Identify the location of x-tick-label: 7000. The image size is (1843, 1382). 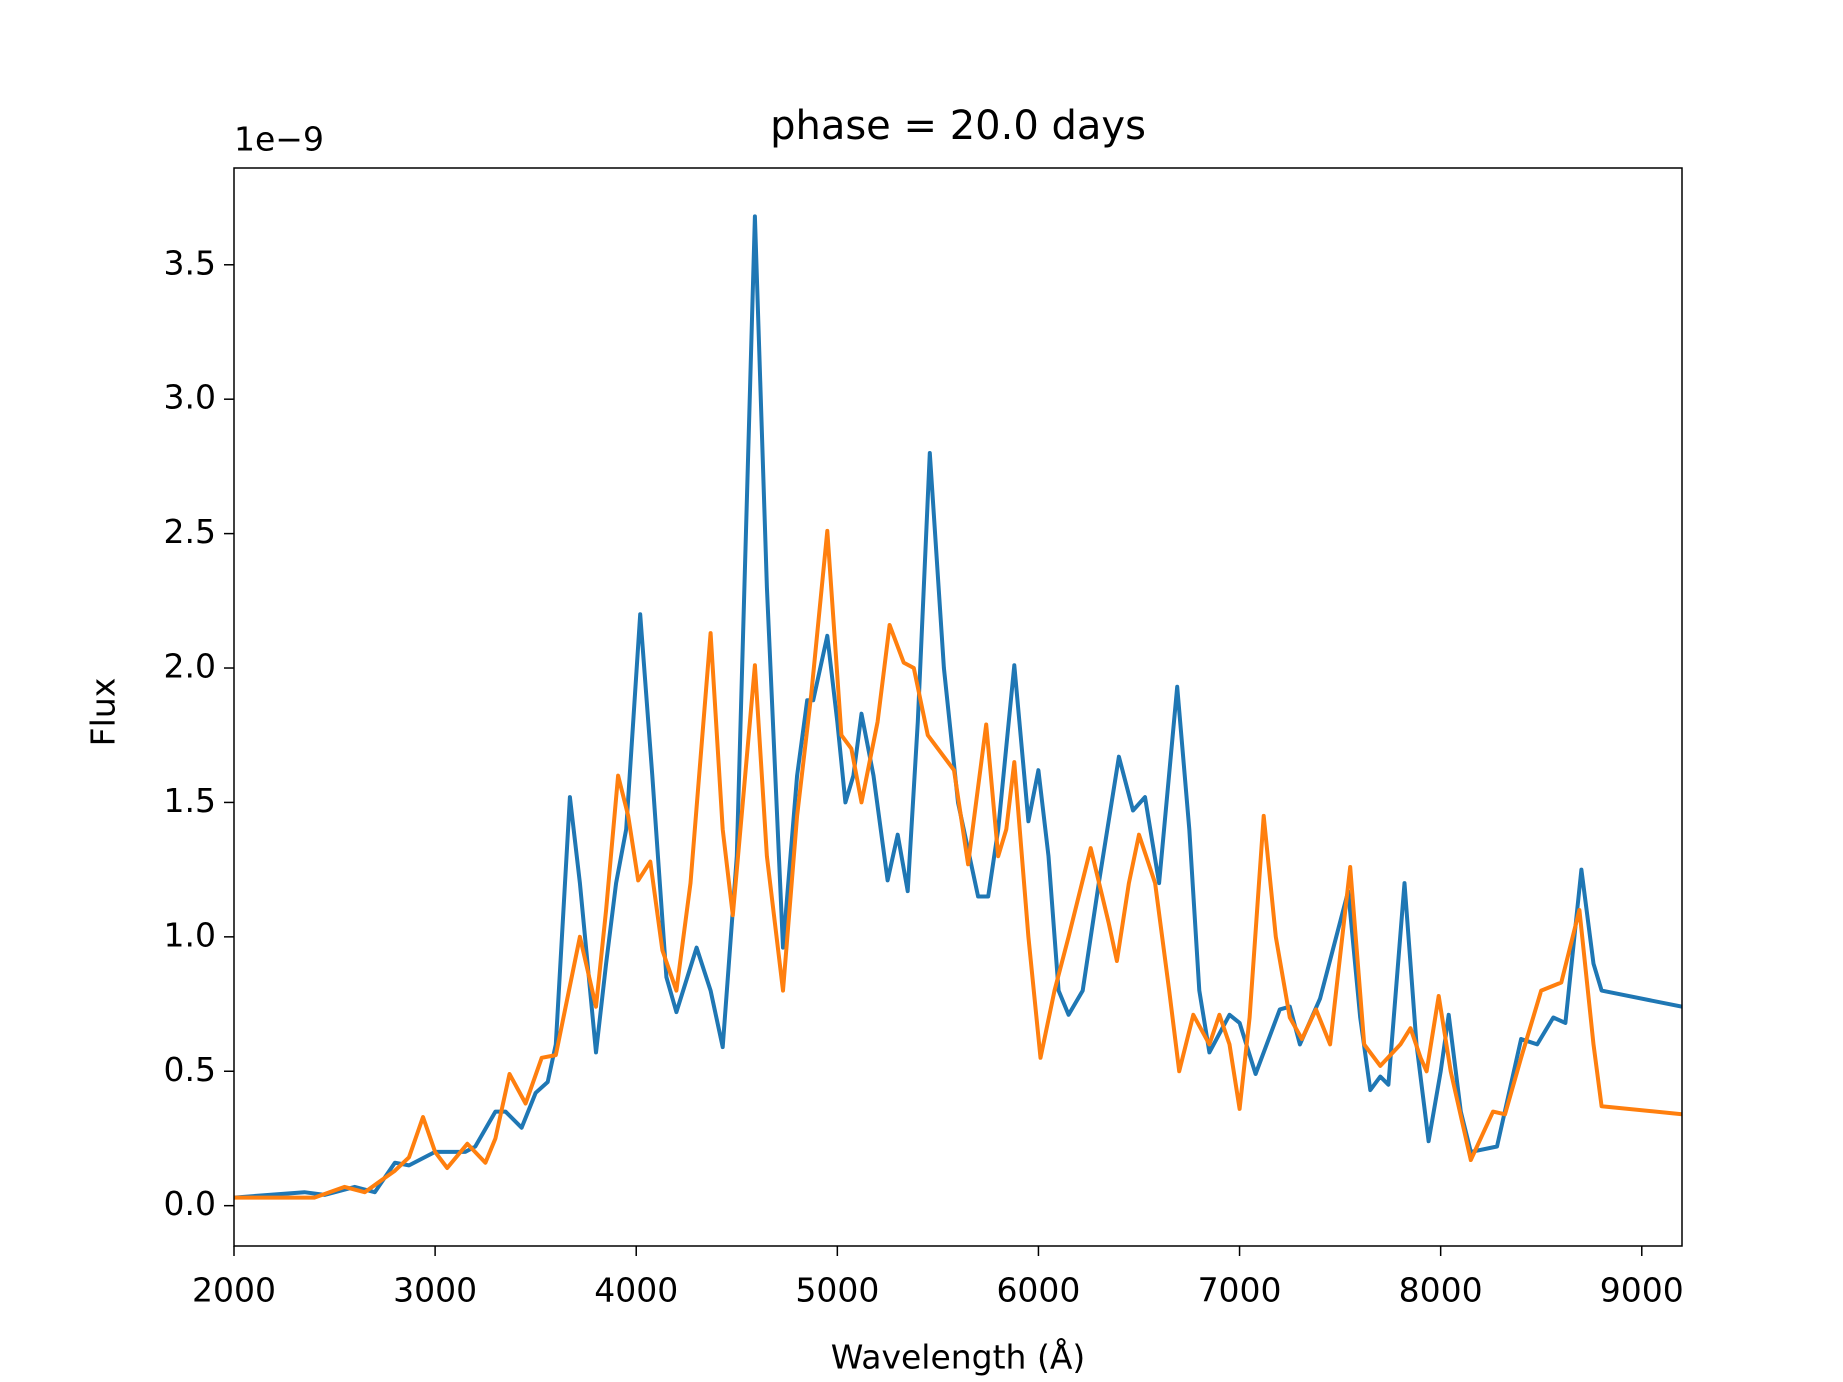
(1240, 1290).